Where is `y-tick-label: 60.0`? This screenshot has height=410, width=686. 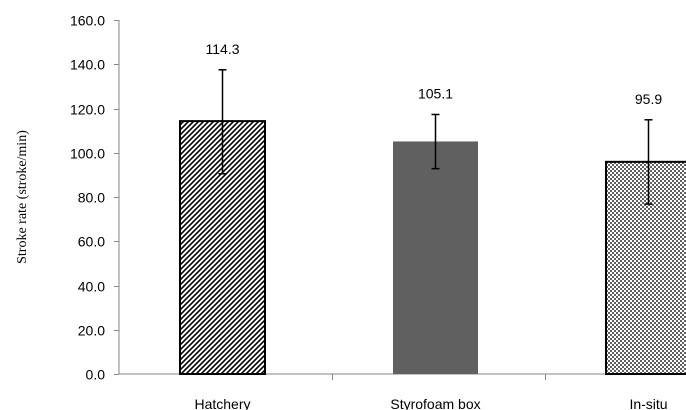
y-tick-label: 60.0 is located at coordinates (91, 242).